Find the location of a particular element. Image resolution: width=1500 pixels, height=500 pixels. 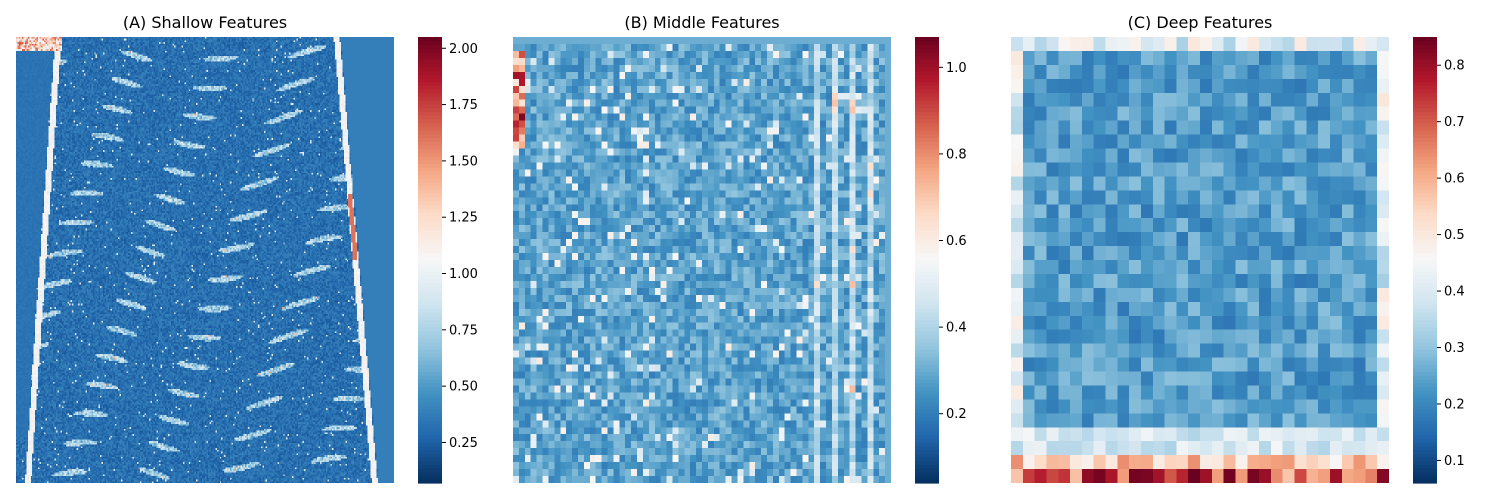

colorbar-b-tick-label: 0.2 is located at coordinates (956, 414).